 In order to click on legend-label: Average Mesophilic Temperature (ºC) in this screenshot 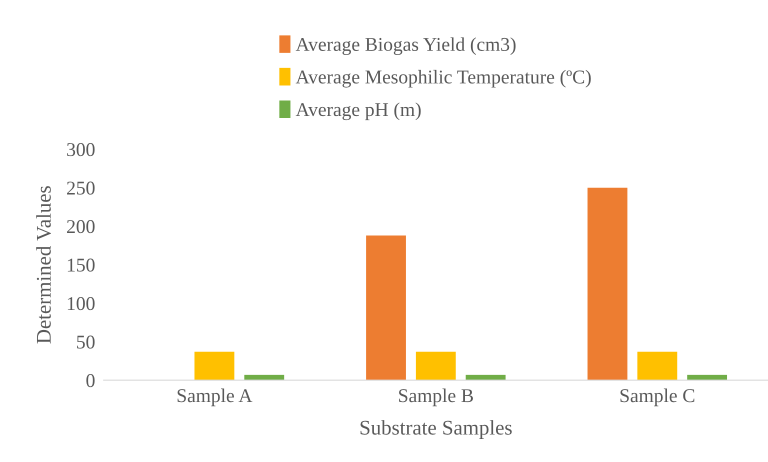, I will do `click(443, 79)`.